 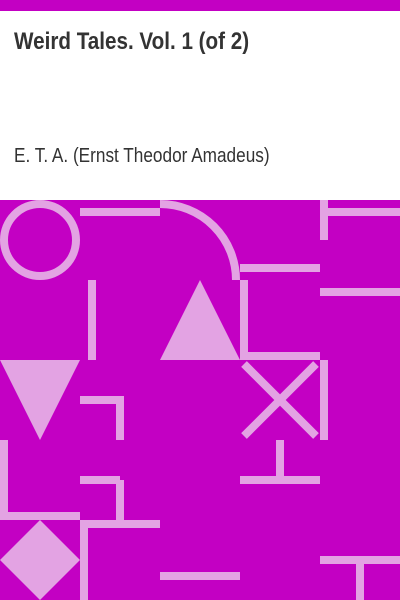 I want to click on diamond, so click(x=40, y=560).